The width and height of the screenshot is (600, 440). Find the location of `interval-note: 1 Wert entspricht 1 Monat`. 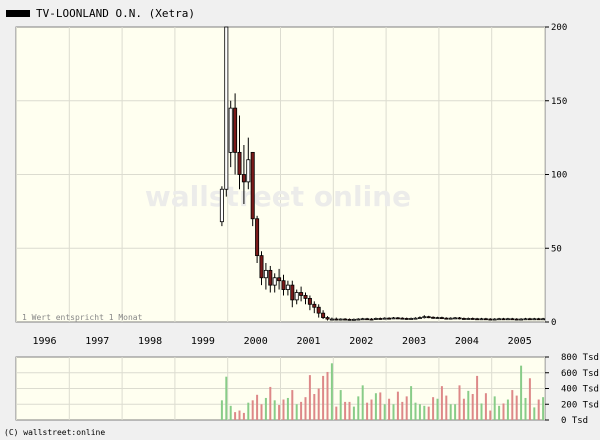

interval-note: 1 Wert entspricht 1 Monat is located at coordinates (82, 317).